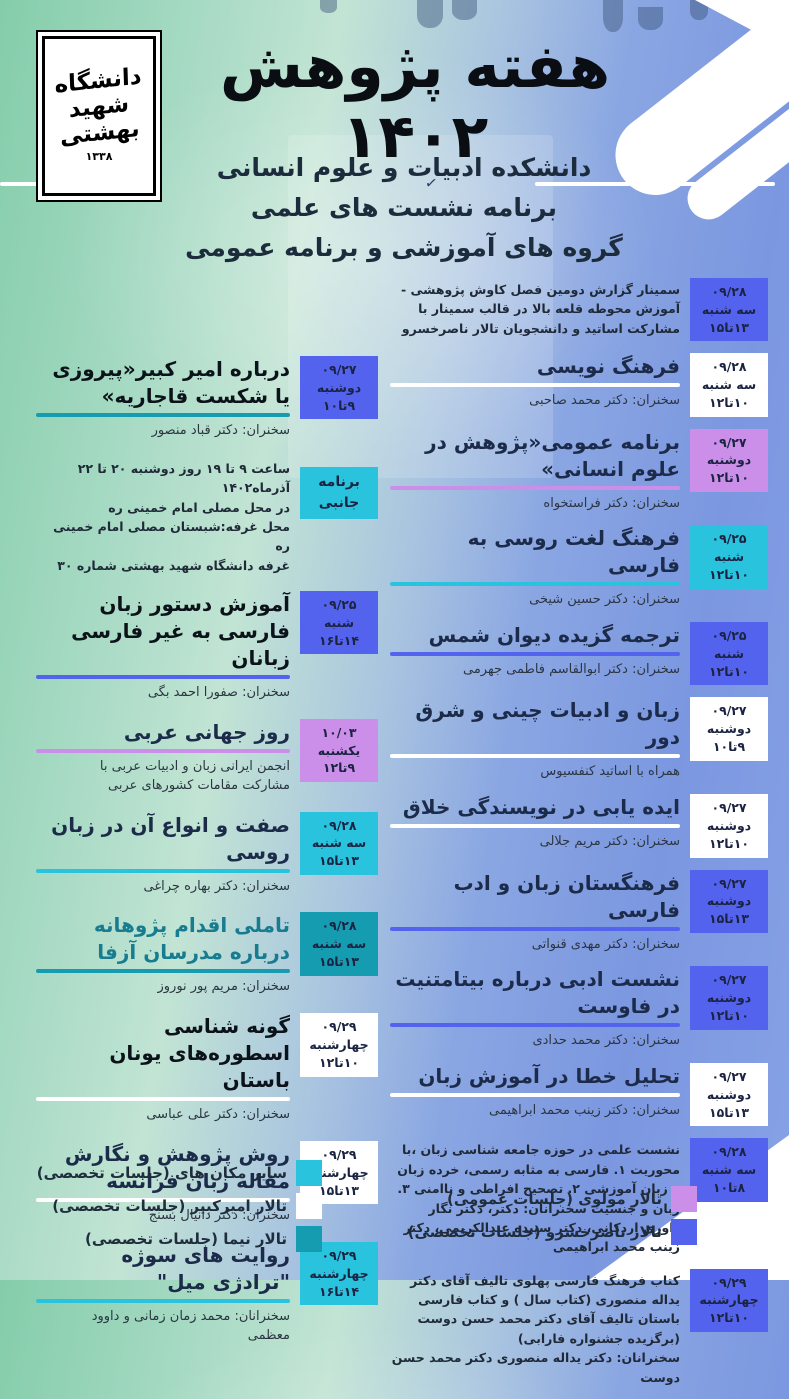  What do you see at coordinates (541, 807) in the screenshot?
I see `event-title: ایده یابی در نویسندگی خلاق` at bounding box center [541, 807].